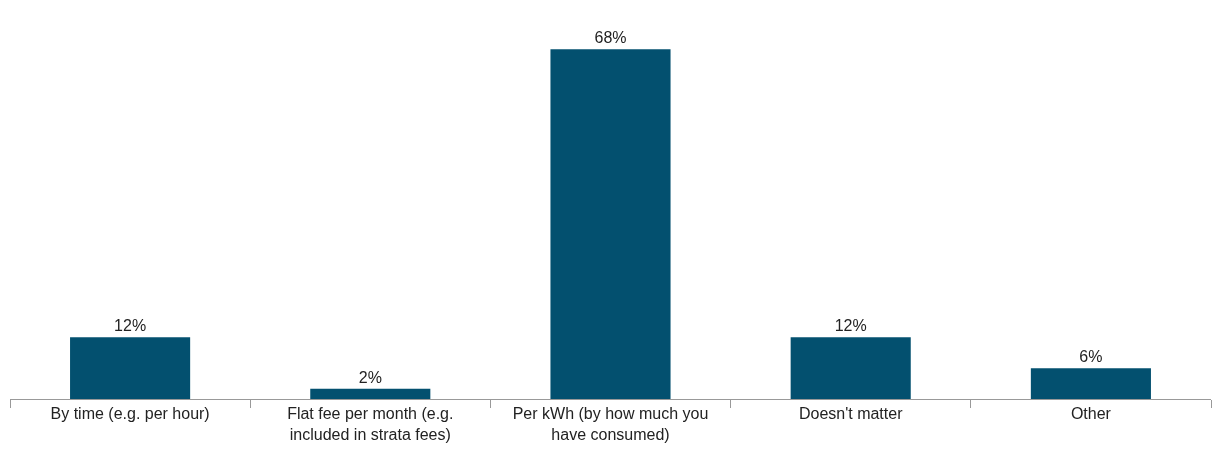 Image resolution: width=1221 pixels, height=459 pixels. What do you see at coordinates (851, 414) in the screenshot?
I see `x-tick-label: Doesn't matter` at bounding box center [851, 414].